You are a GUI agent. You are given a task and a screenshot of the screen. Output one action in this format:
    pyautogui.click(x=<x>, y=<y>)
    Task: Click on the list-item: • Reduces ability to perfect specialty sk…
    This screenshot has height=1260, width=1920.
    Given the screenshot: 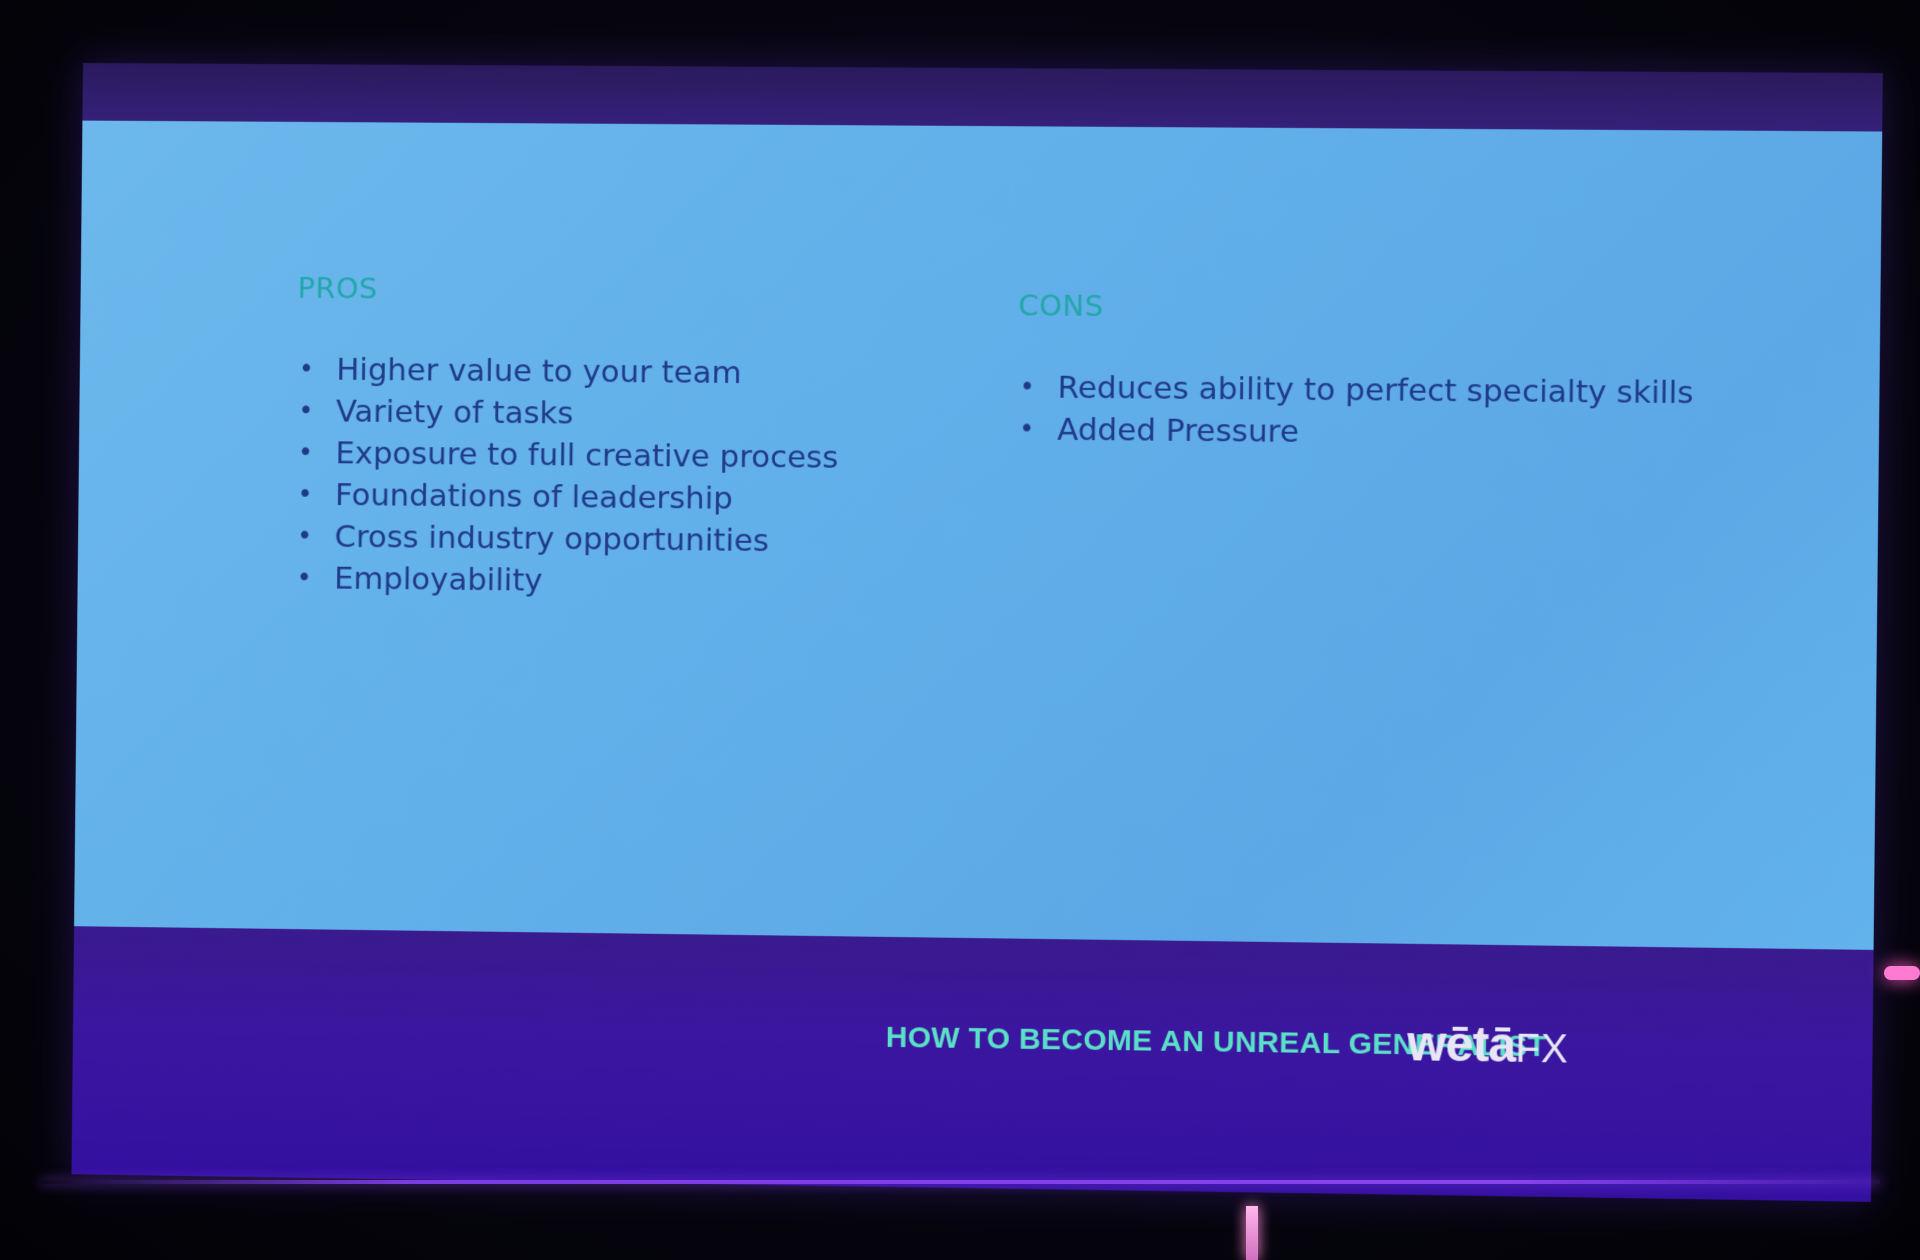 What is the action you would take?
    pyautogui.click(x=1355, y=390)
    